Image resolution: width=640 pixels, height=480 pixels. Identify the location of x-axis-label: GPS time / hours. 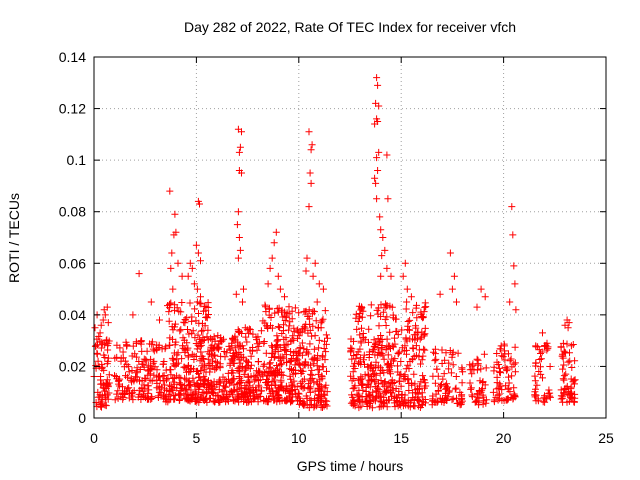
(350, 466).